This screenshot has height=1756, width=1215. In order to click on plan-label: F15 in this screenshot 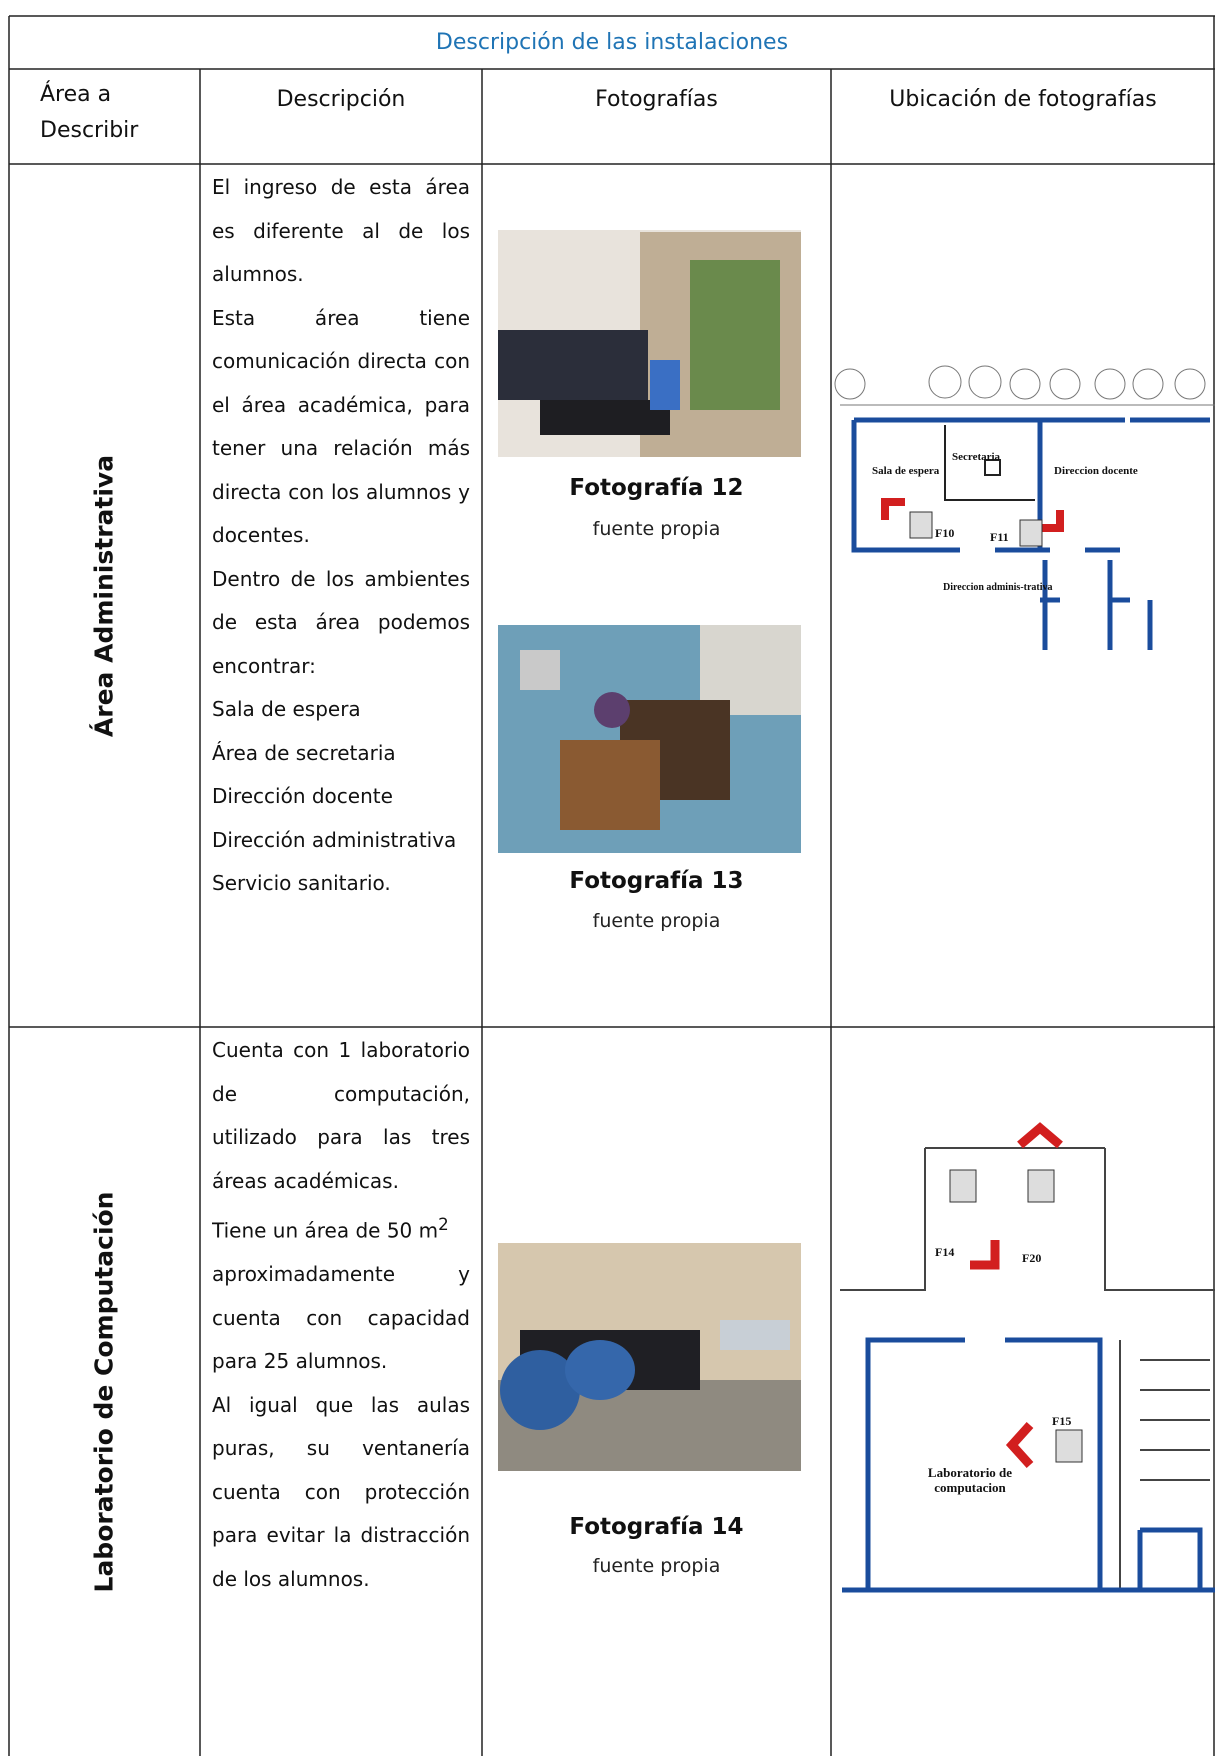, I will do `click(1061, 1421)`.